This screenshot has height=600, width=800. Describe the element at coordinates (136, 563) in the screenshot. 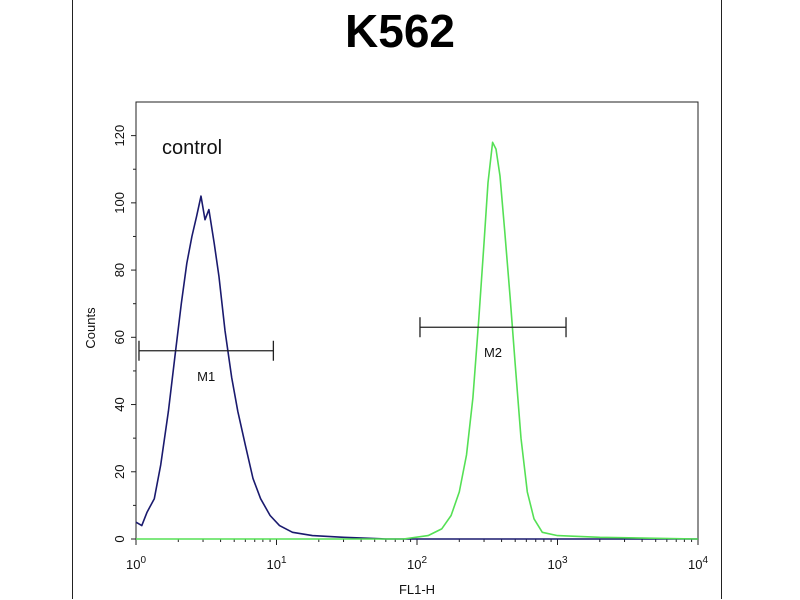

I see `x-tick-label: 10⁰` at that location.